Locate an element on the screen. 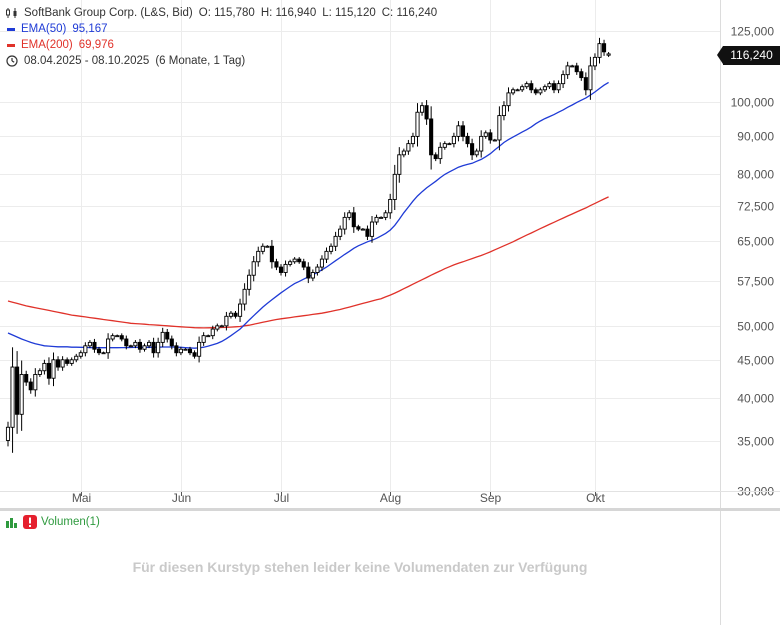  warning-icon is located at coordinates (30, 522).